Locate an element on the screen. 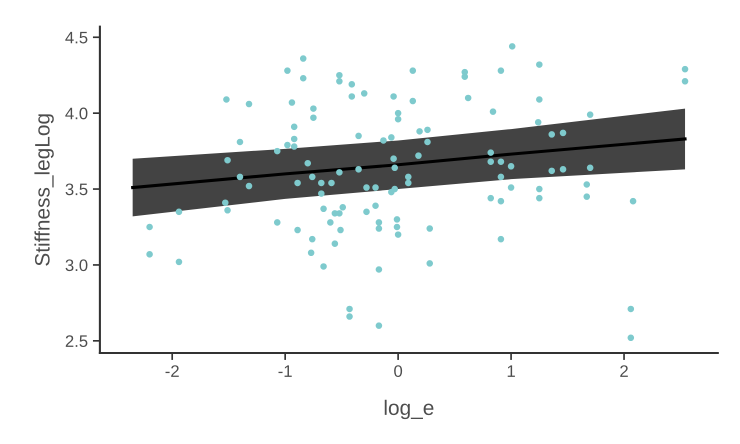 Image resolution: width=740 pixels, height=444 pixels. x-tick-label: -2 is located at coordinates (172, 371).